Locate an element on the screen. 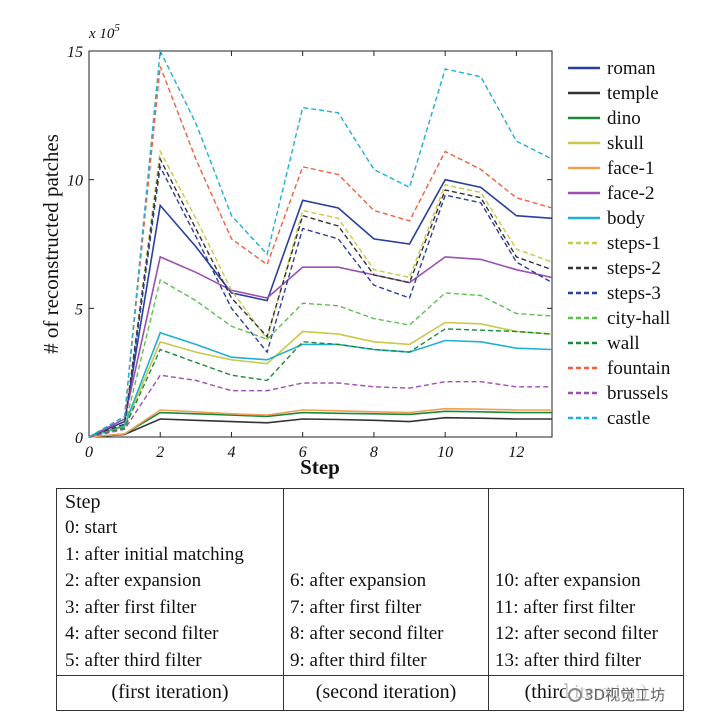 This screenshot has width=716, height=726. legend-label: castle is located at coordinates (628, 418).